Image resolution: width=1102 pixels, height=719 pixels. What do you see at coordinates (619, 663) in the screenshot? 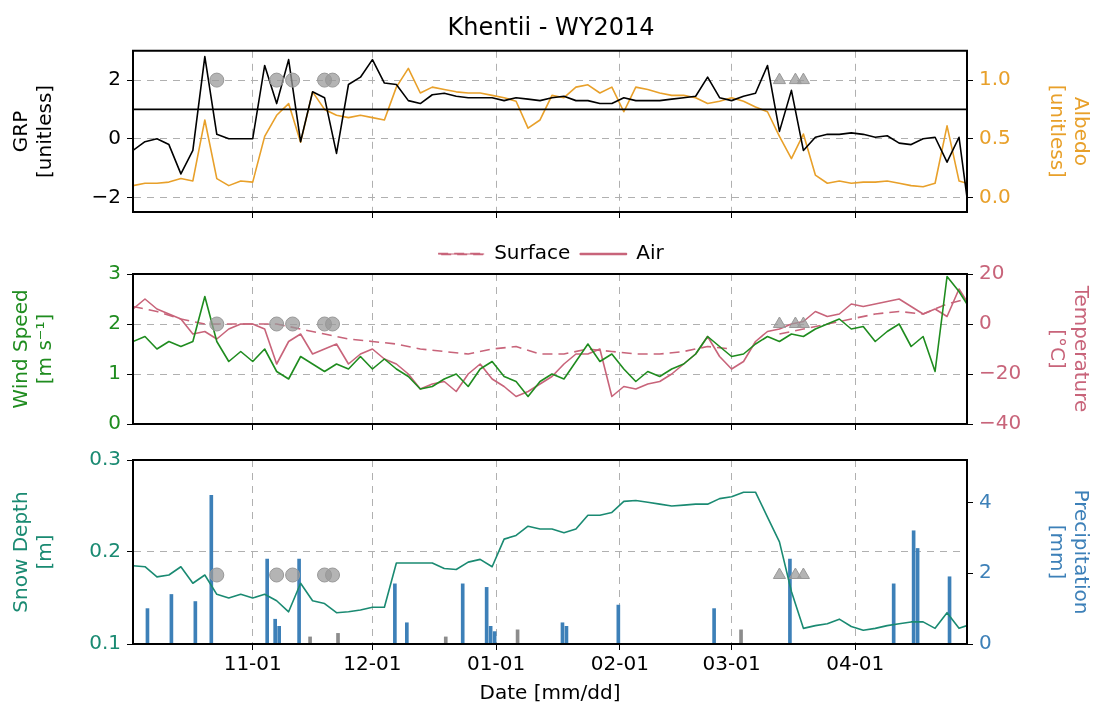
I see `x-tick-label: 02-01` at bounding box center [619, 663].